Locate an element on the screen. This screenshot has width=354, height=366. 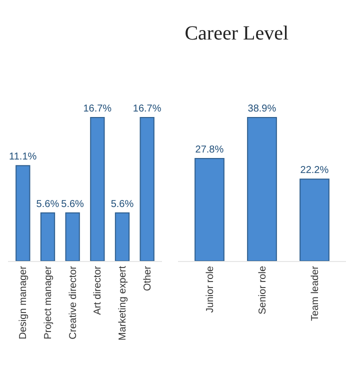
chart-title: Career Level is located at coordinates (236, 33).